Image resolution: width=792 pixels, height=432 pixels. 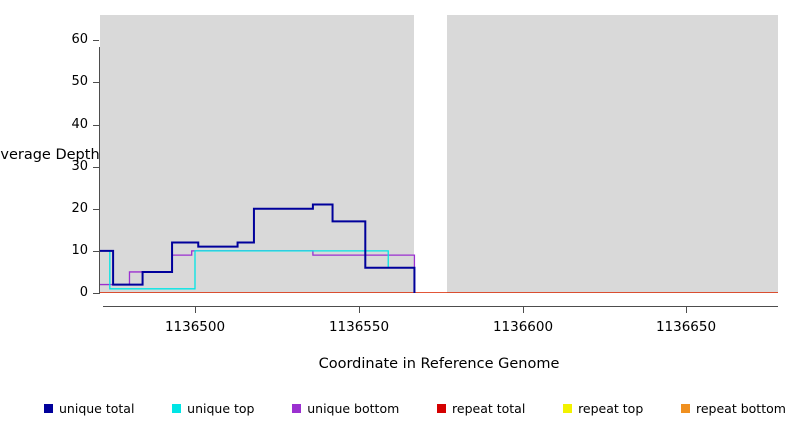 I want to click on y-tick-label: 60, so click(x=79, y=39).